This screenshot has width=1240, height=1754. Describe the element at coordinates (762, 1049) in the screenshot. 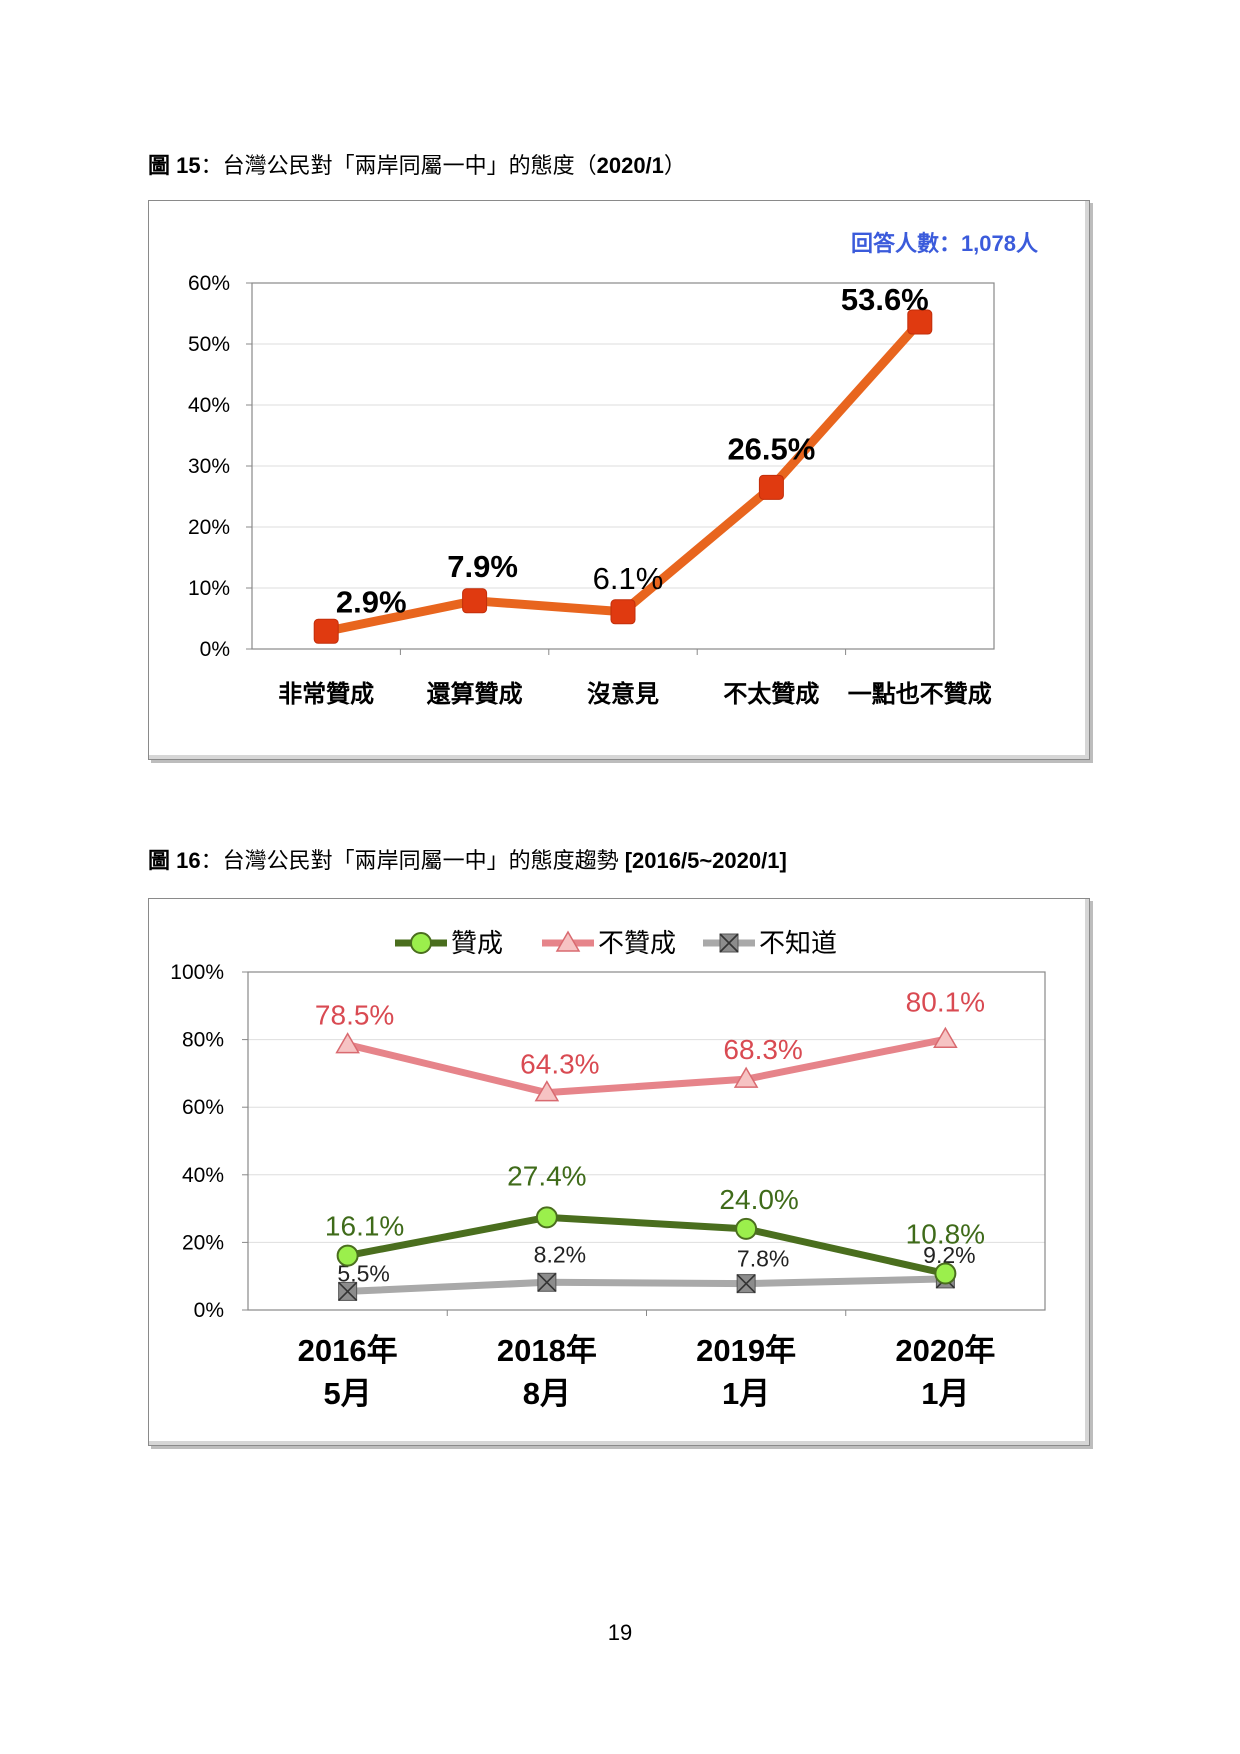

I see `chart2-data-label-1: 68.3%` at that location.